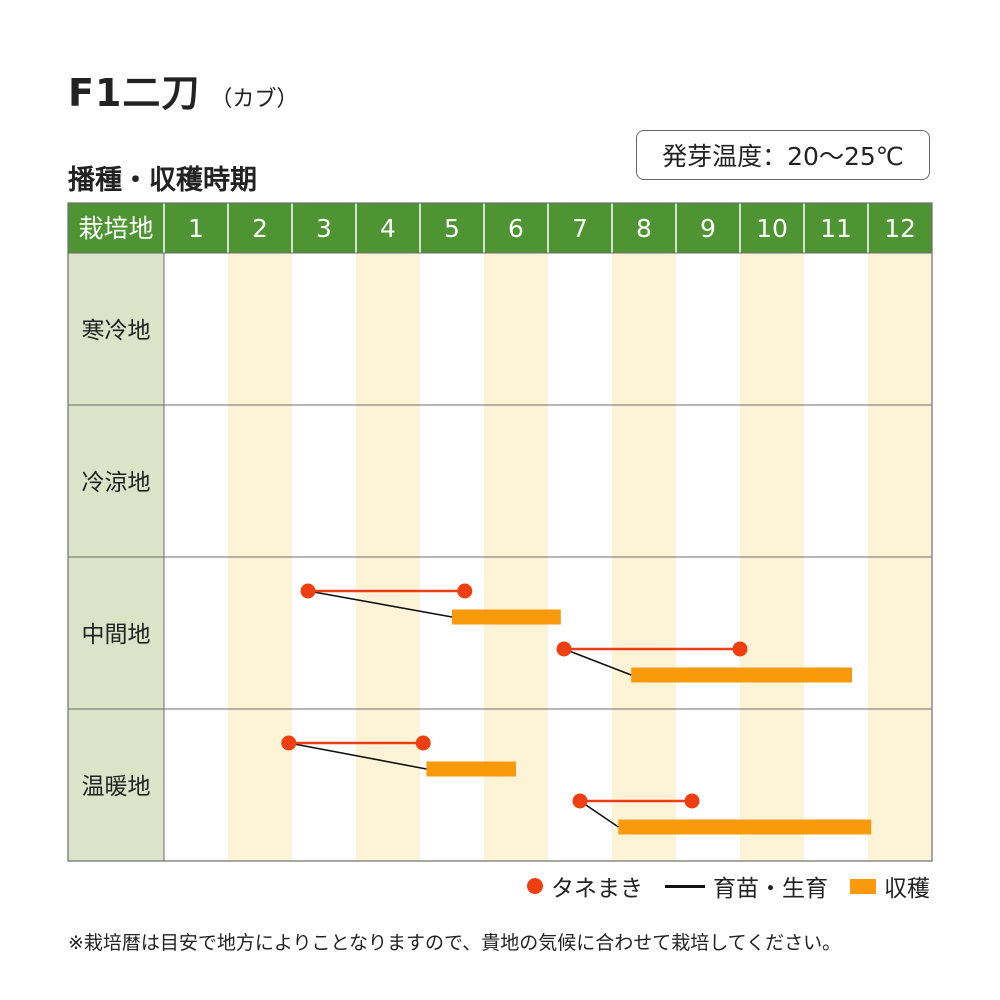 The height and width of the screenshot is (1000, 1000). I want to click on month-label-6: 6, so click(516, 228).